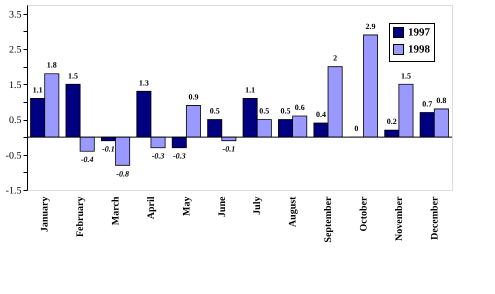 The width and height of the screenshot is (495, 294). I want to click on data-label: 0.2, so click(391, 121).